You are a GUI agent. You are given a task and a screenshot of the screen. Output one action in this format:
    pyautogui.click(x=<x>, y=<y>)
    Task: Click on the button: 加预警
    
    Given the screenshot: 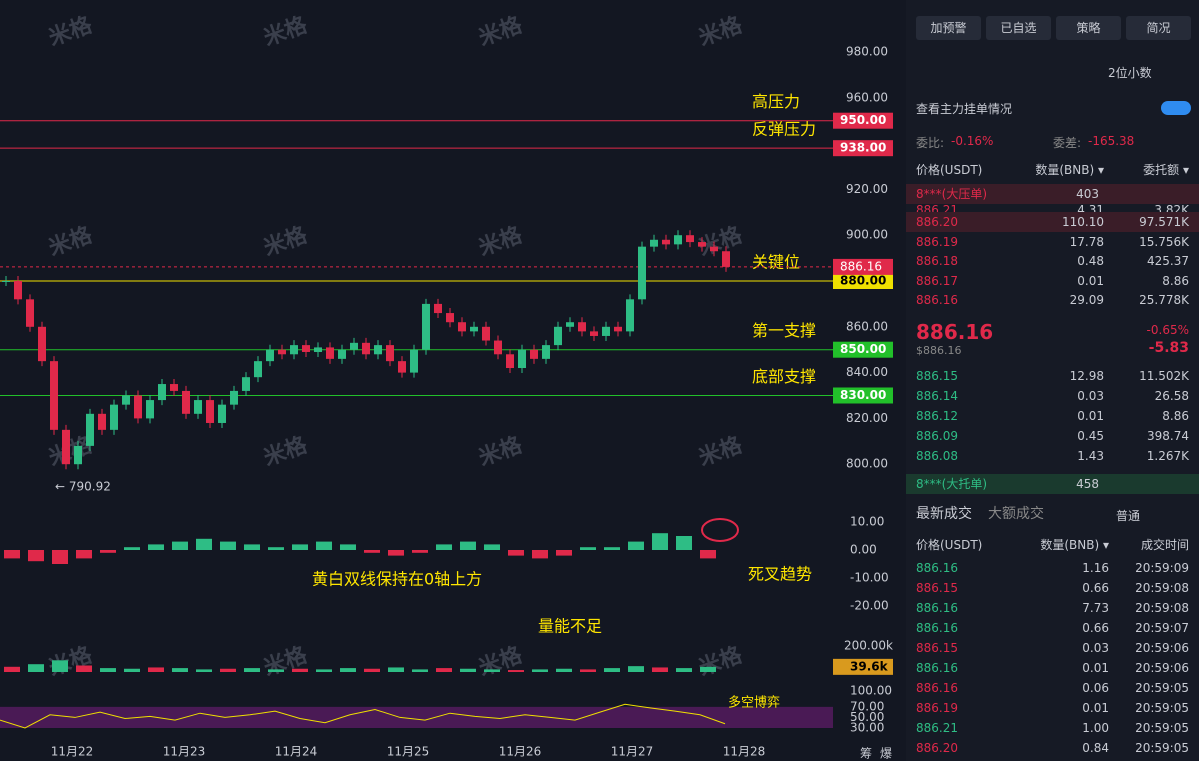 What is the action you would take?
    pyautogui.click(x=948, y=28)
    